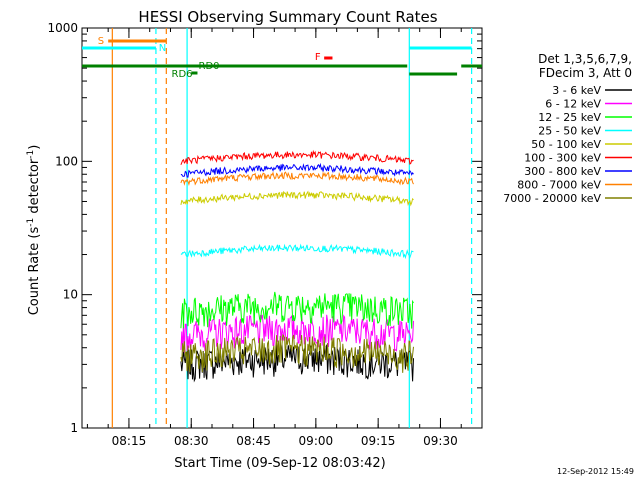 The width and height of the screenshot is (640, 480). I want to click on y-axis-label: Count Rate (s-1 detector-1), so click(34, 230).